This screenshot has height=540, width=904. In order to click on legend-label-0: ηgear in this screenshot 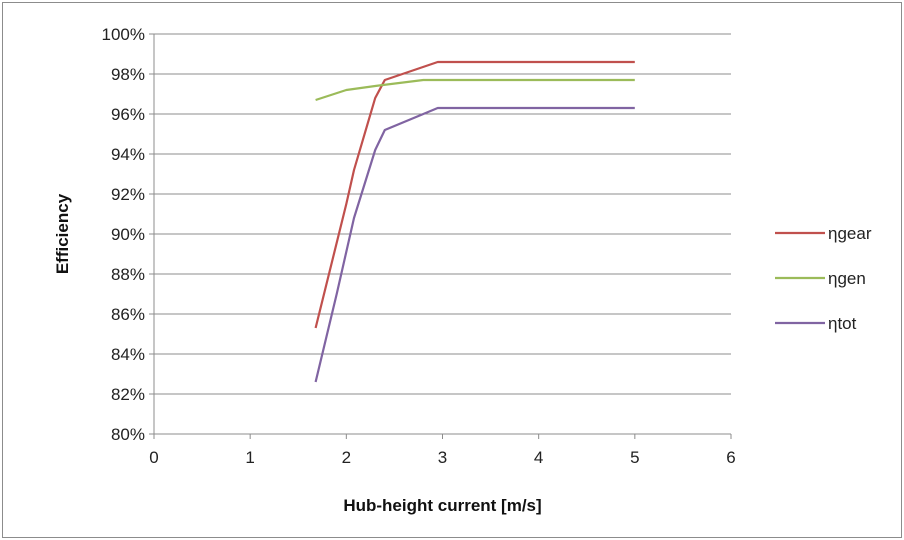, I will do `click(850, 233)`.